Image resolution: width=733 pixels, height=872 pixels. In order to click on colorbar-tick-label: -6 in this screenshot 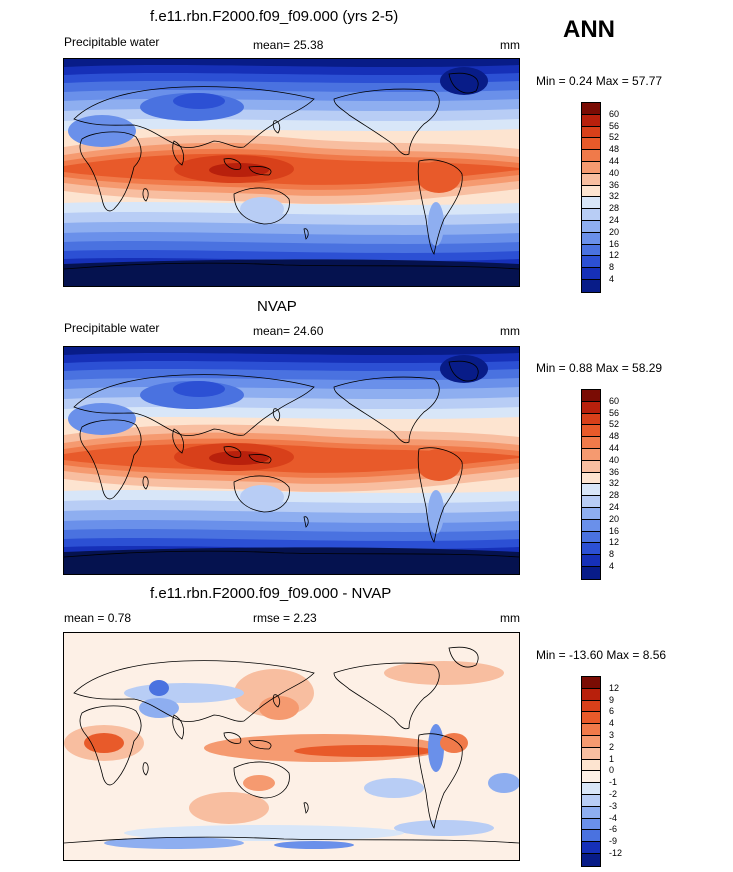, I will do `click(613, 829)`.